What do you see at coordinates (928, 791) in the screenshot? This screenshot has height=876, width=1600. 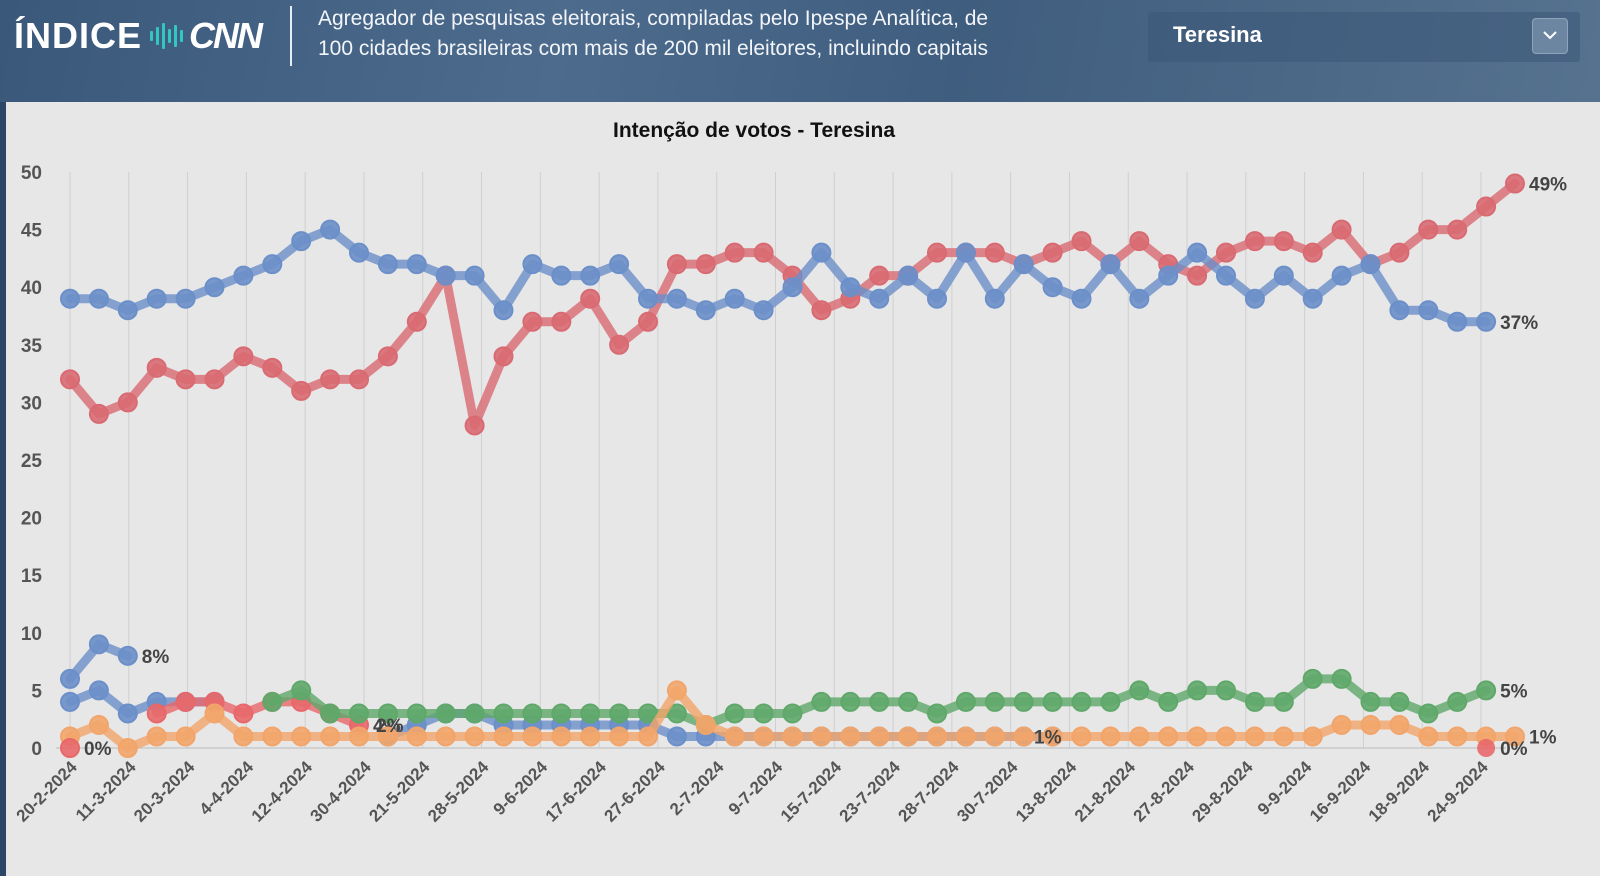 I see `x-tick-label: 28-7-2024` at bounding box center [928, 791].